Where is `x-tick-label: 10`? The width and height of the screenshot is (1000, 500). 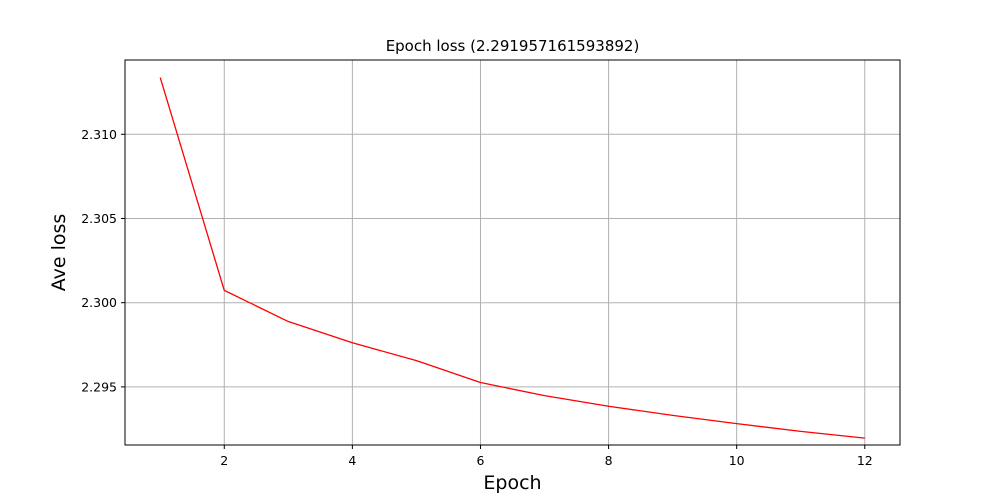
x-tick-label: 10 is located at coordinates (737, 460).